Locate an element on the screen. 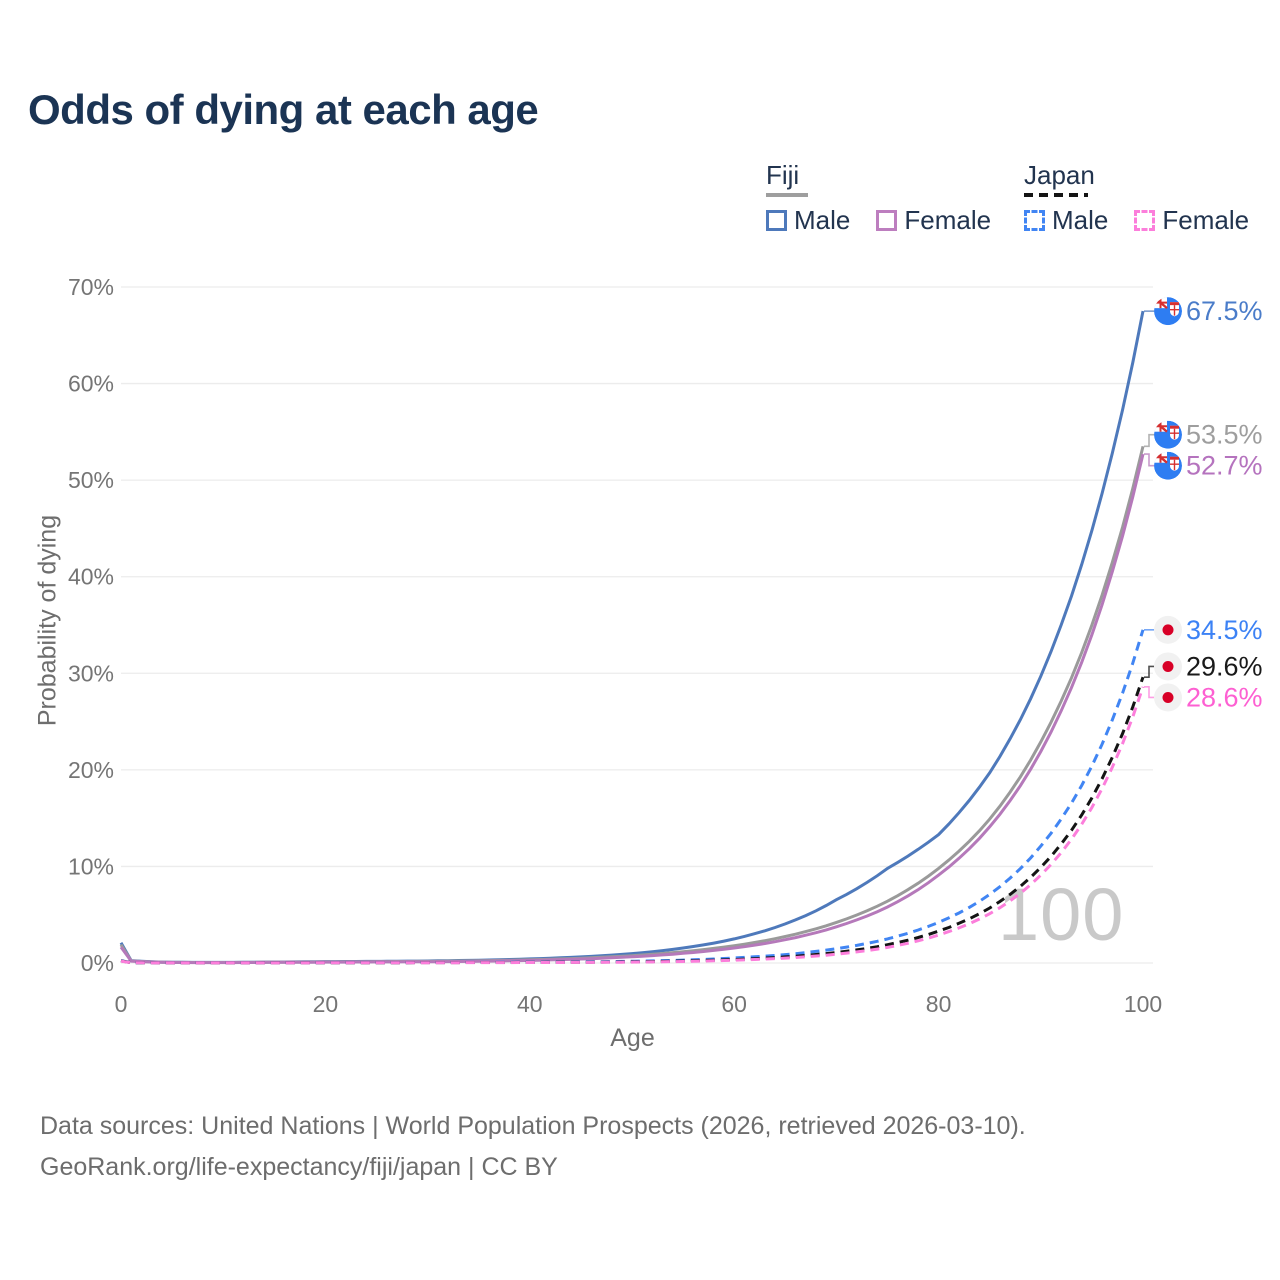  legend-group-fiji: Fiji Male Female is located at coordinates (878, 198).